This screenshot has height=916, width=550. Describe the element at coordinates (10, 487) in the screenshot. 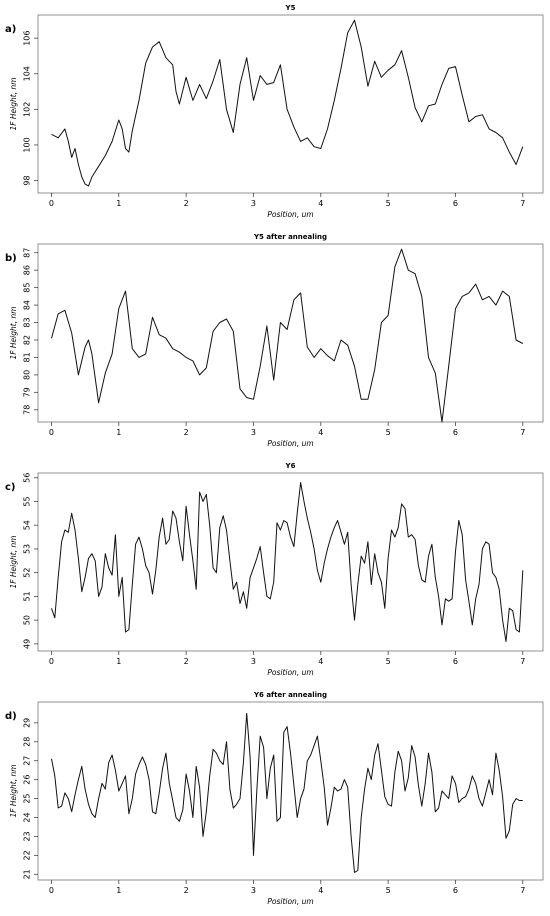

I see `panel-label: c)` at that location.